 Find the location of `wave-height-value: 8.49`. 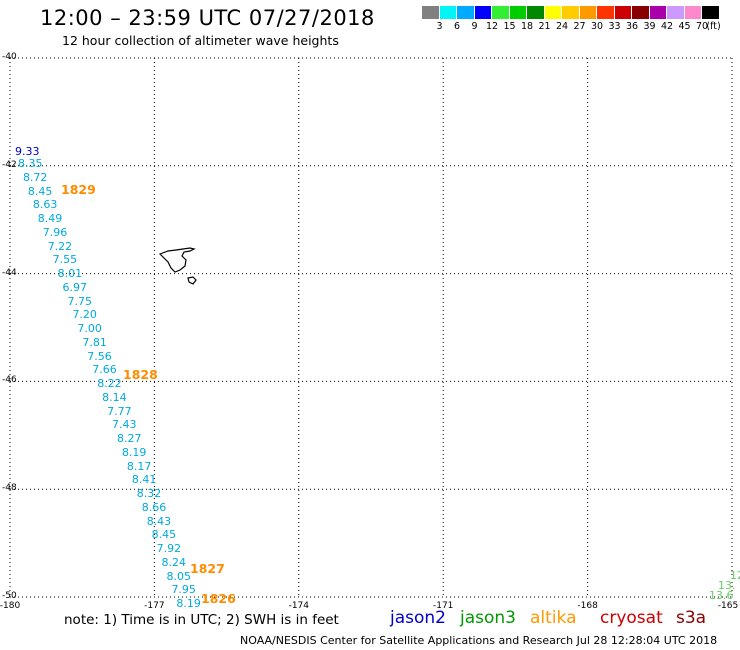

wave-height-value: 8.49 is located at coordinates (50, 218).